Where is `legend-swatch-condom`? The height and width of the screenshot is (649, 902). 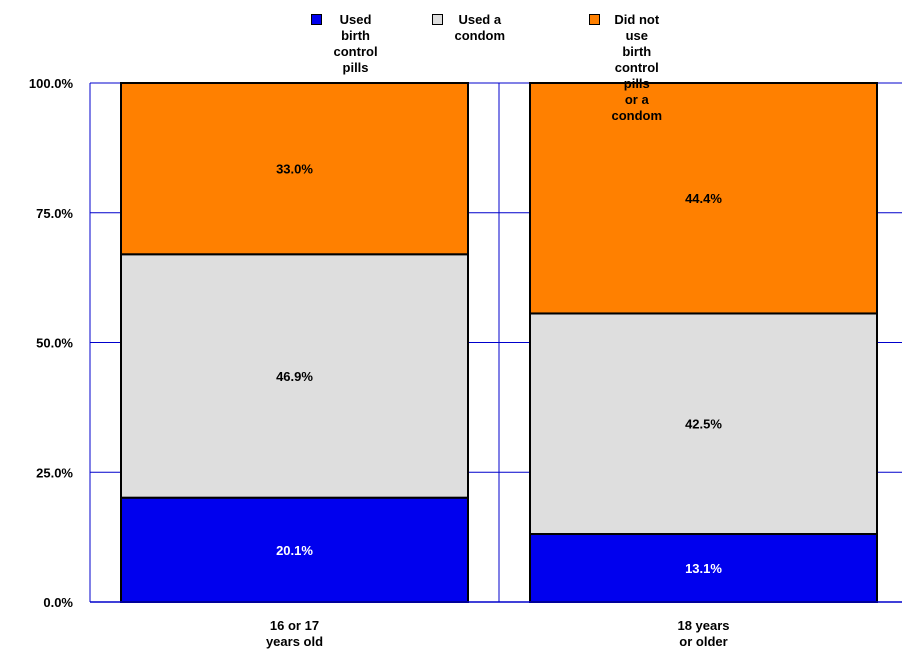
legend-swatch-condom is located at coordinates (437, 19).